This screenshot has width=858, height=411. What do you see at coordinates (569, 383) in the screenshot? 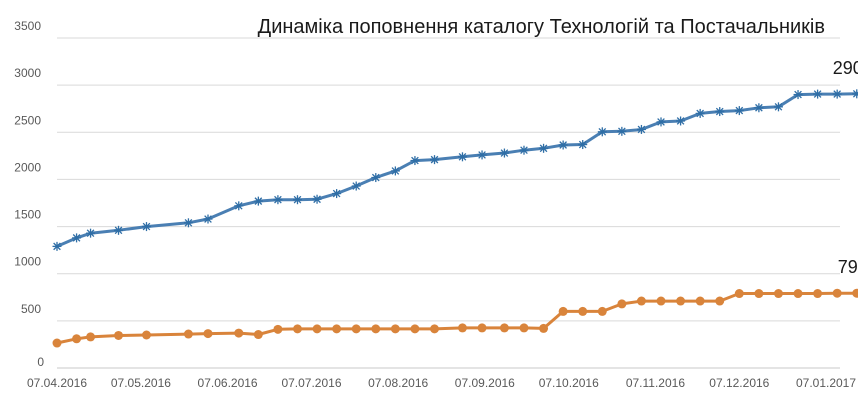
I see `x-tick-label: 07.10.2016` at bounding box center [569, 383].